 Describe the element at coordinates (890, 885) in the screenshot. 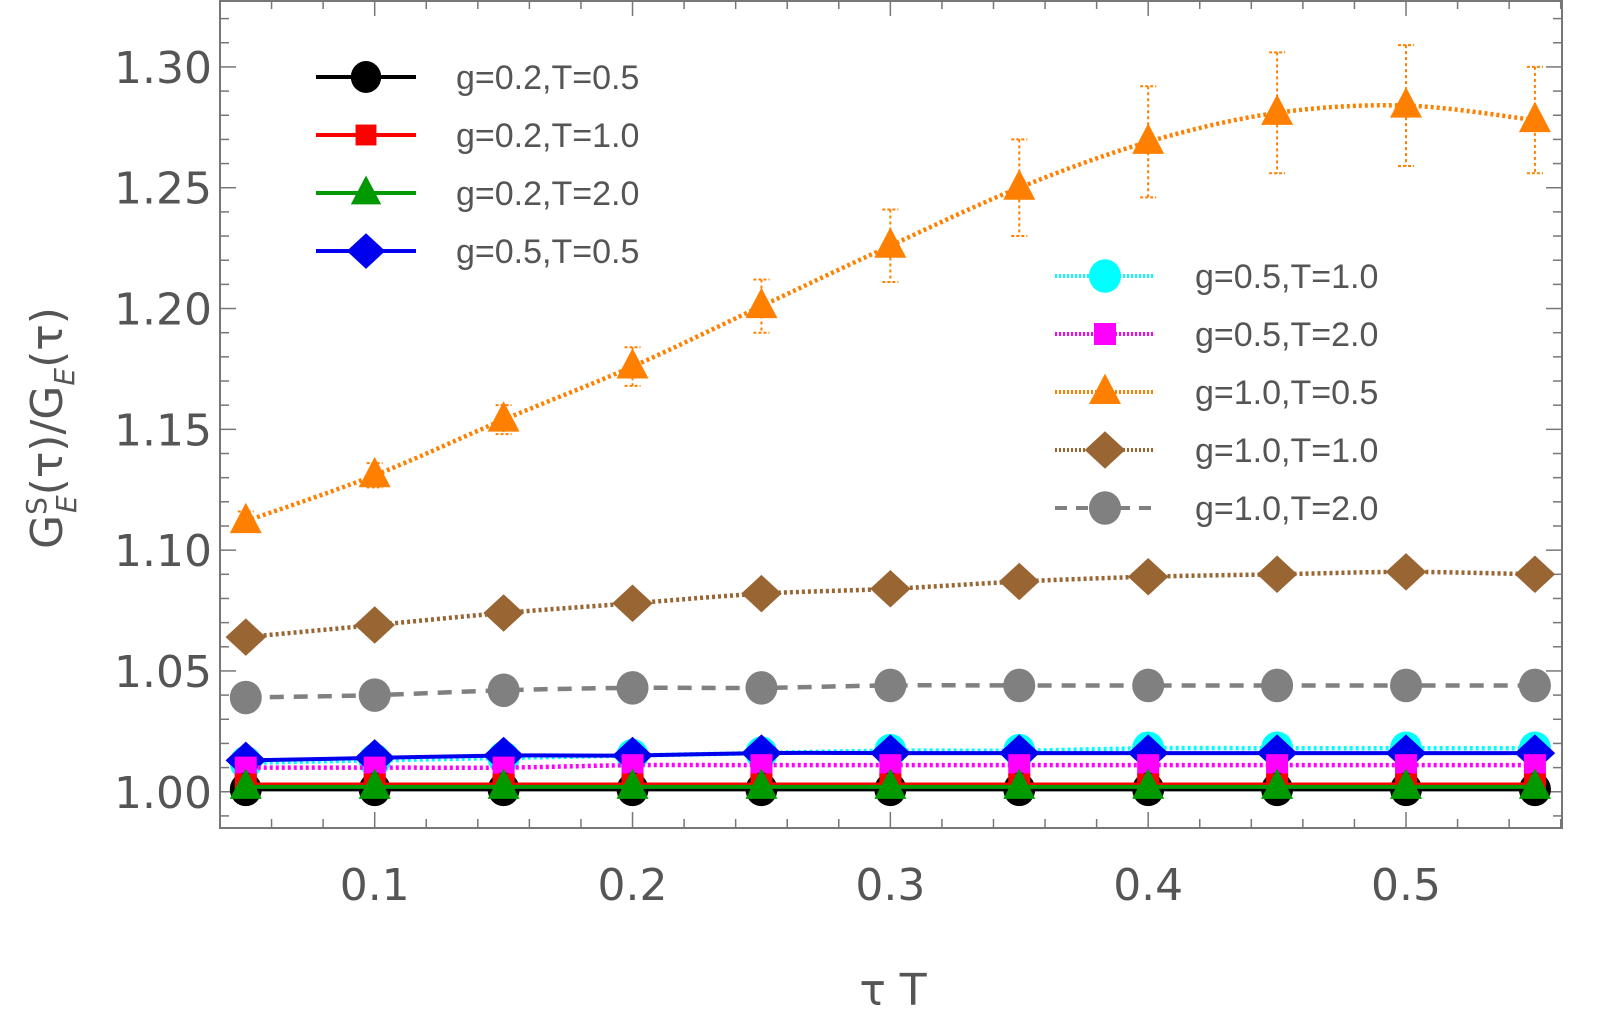

I see `x-tick-label: 0.3` at that location.